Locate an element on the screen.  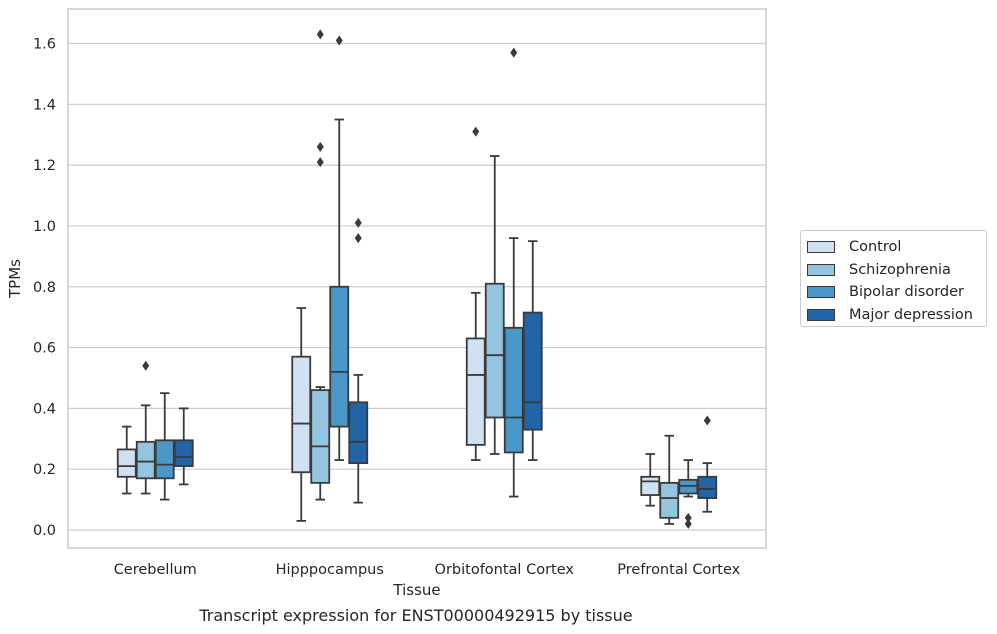
legend-label: Schizophrenia is located at coordinates (900, 269).